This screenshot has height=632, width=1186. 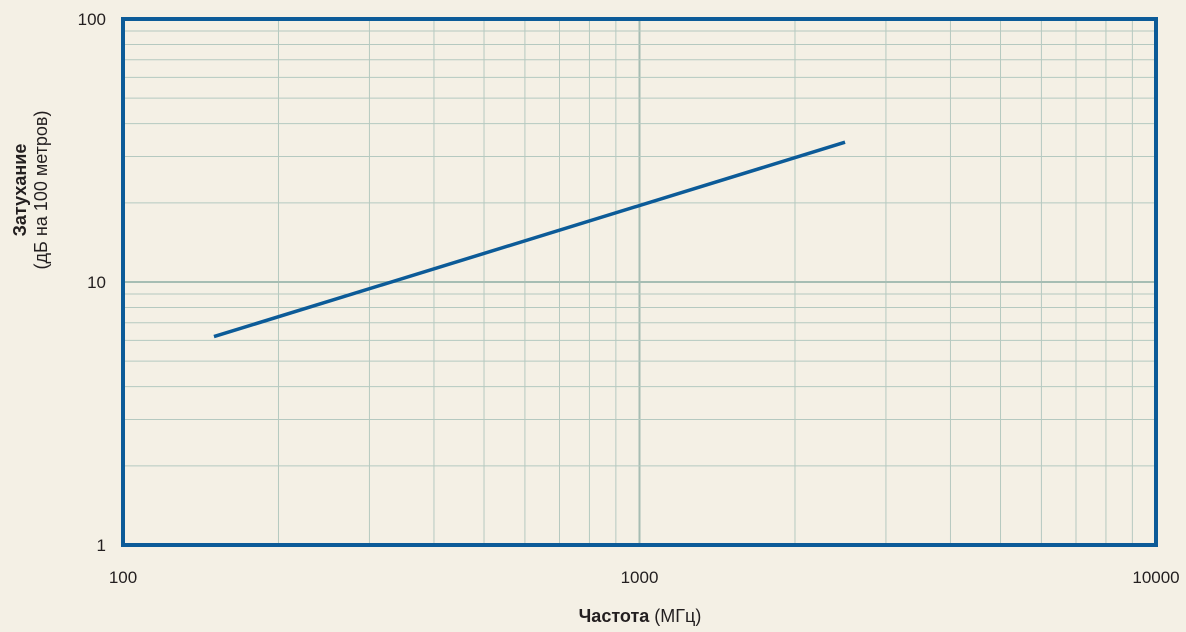 What do you see at coordinates (41, 190) in the screenshot?
I see `y-axis-unit: (дБ на 100 метров)` at bounding box center [41, 190].